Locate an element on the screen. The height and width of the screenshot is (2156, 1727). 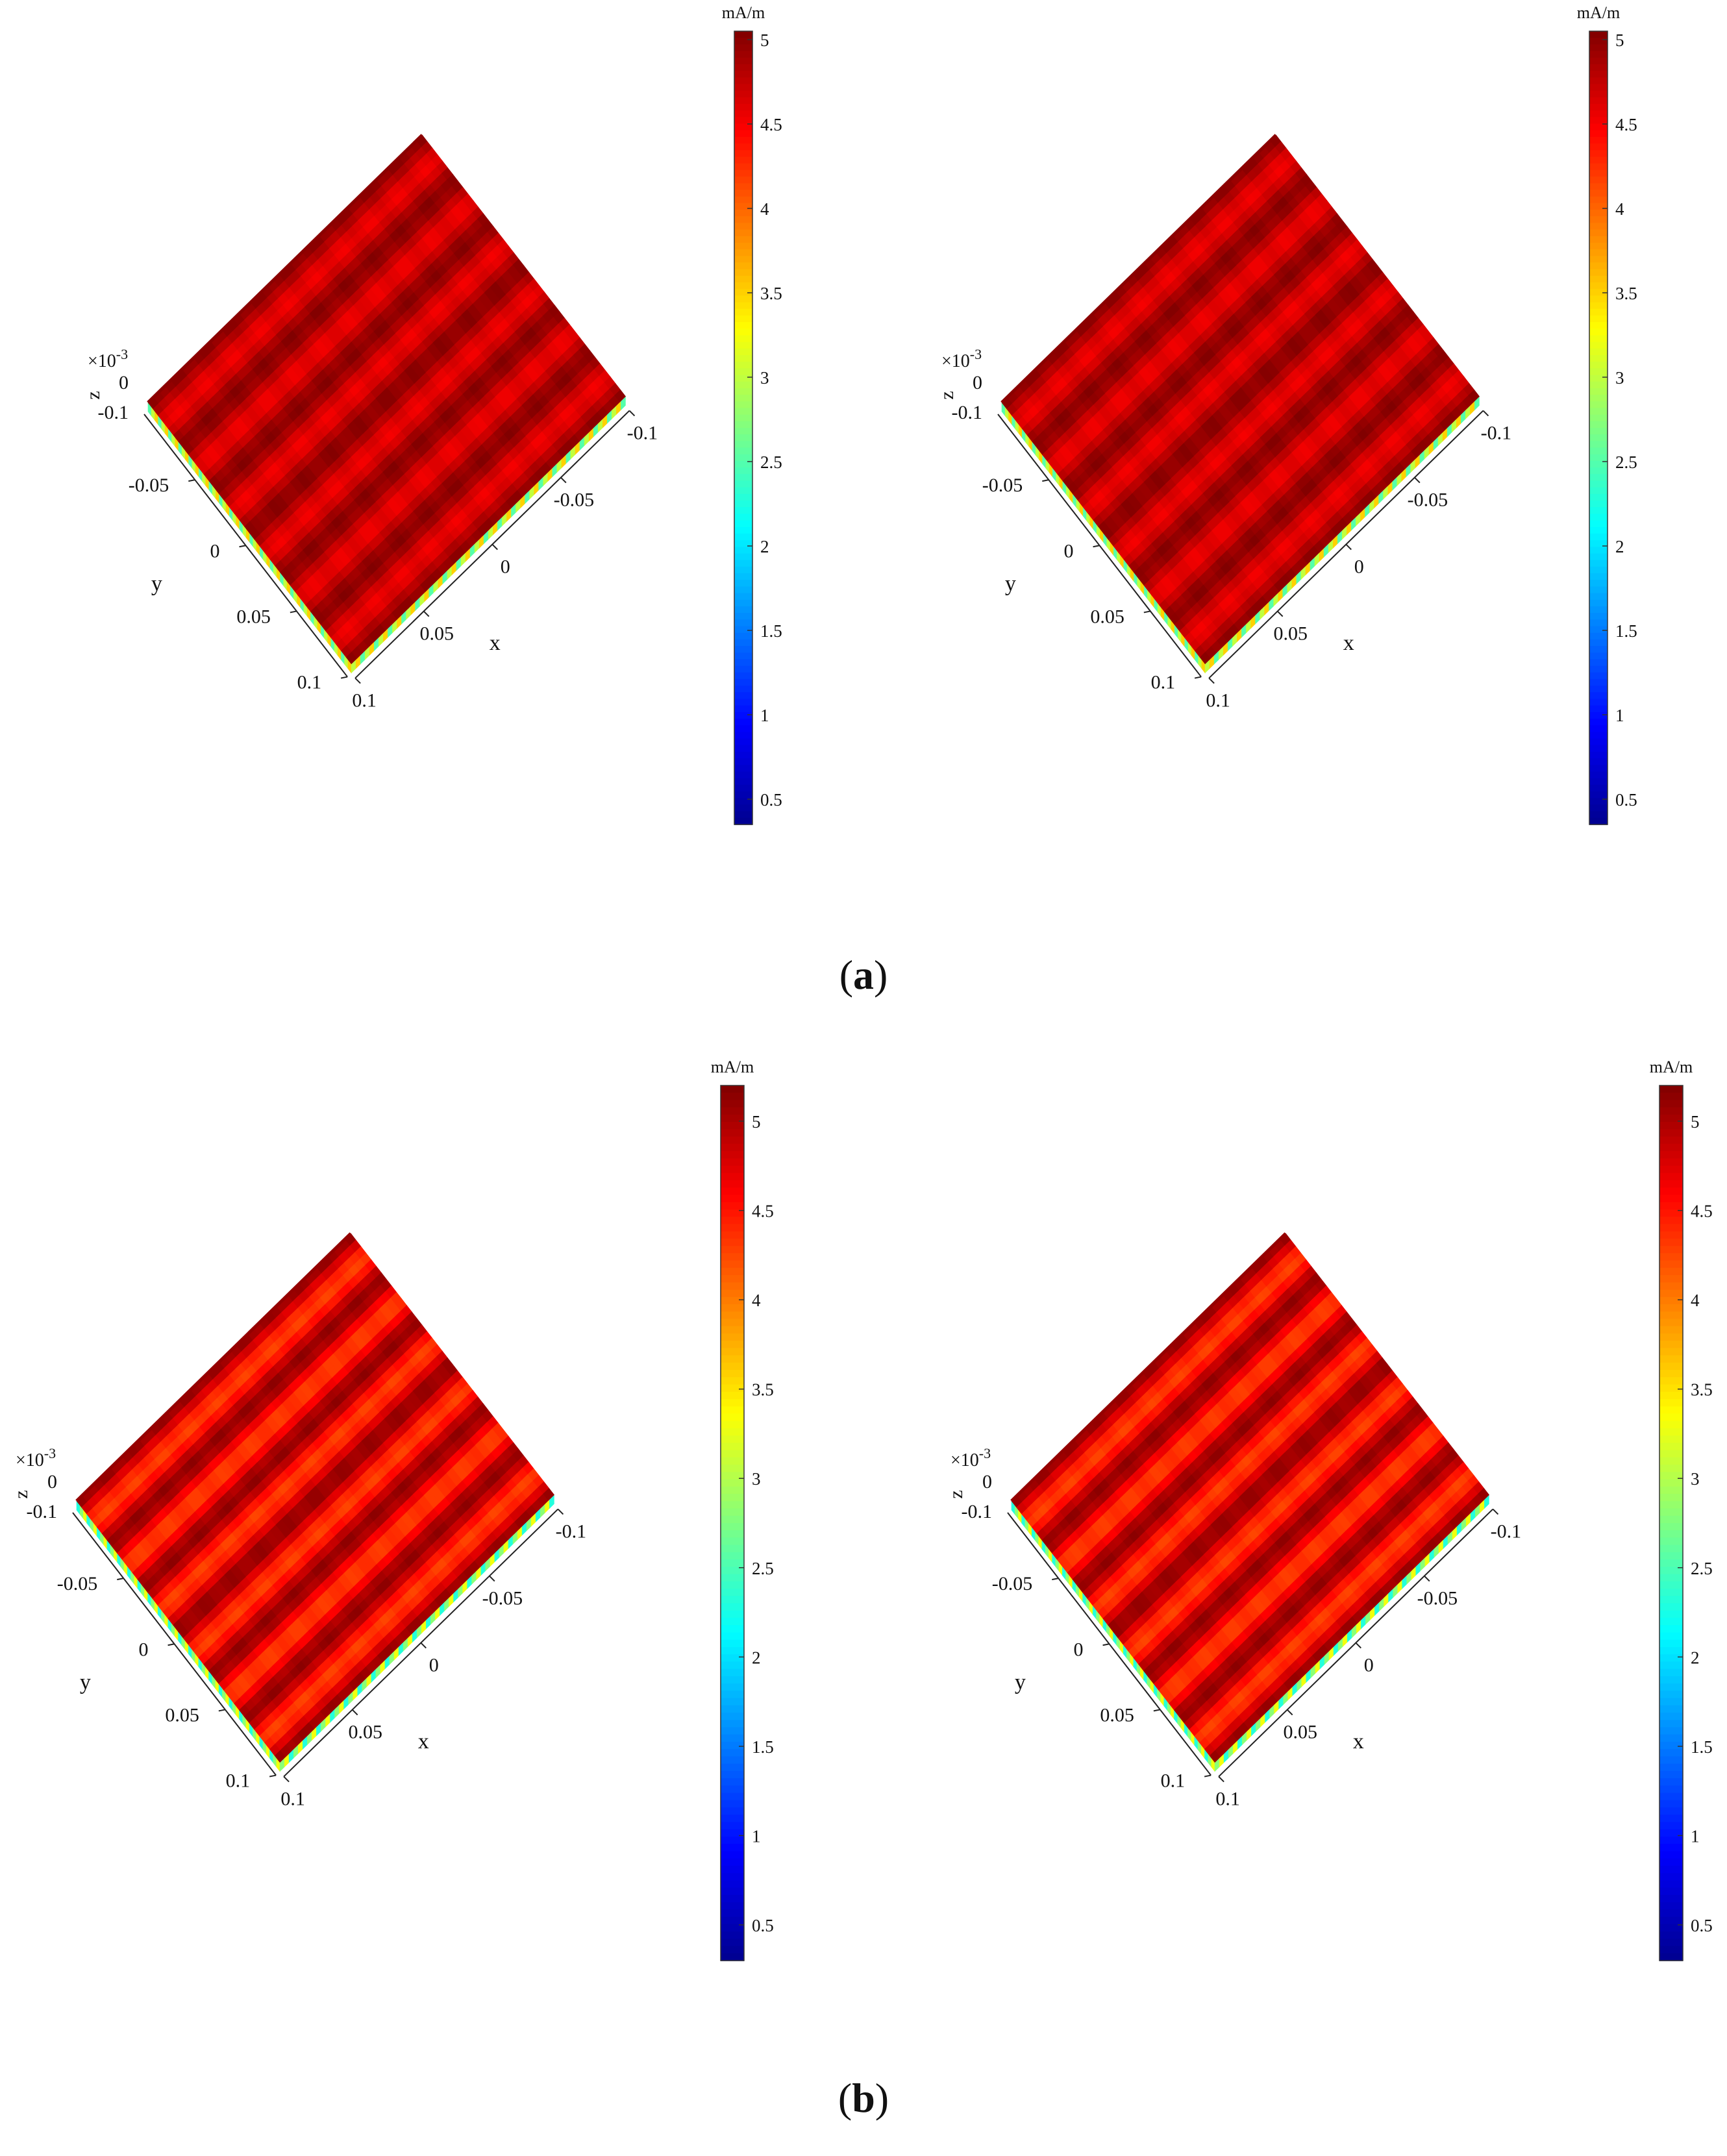
plot-a-right-y-tick-label: 0.1 is located at coordinates (1163, 682).